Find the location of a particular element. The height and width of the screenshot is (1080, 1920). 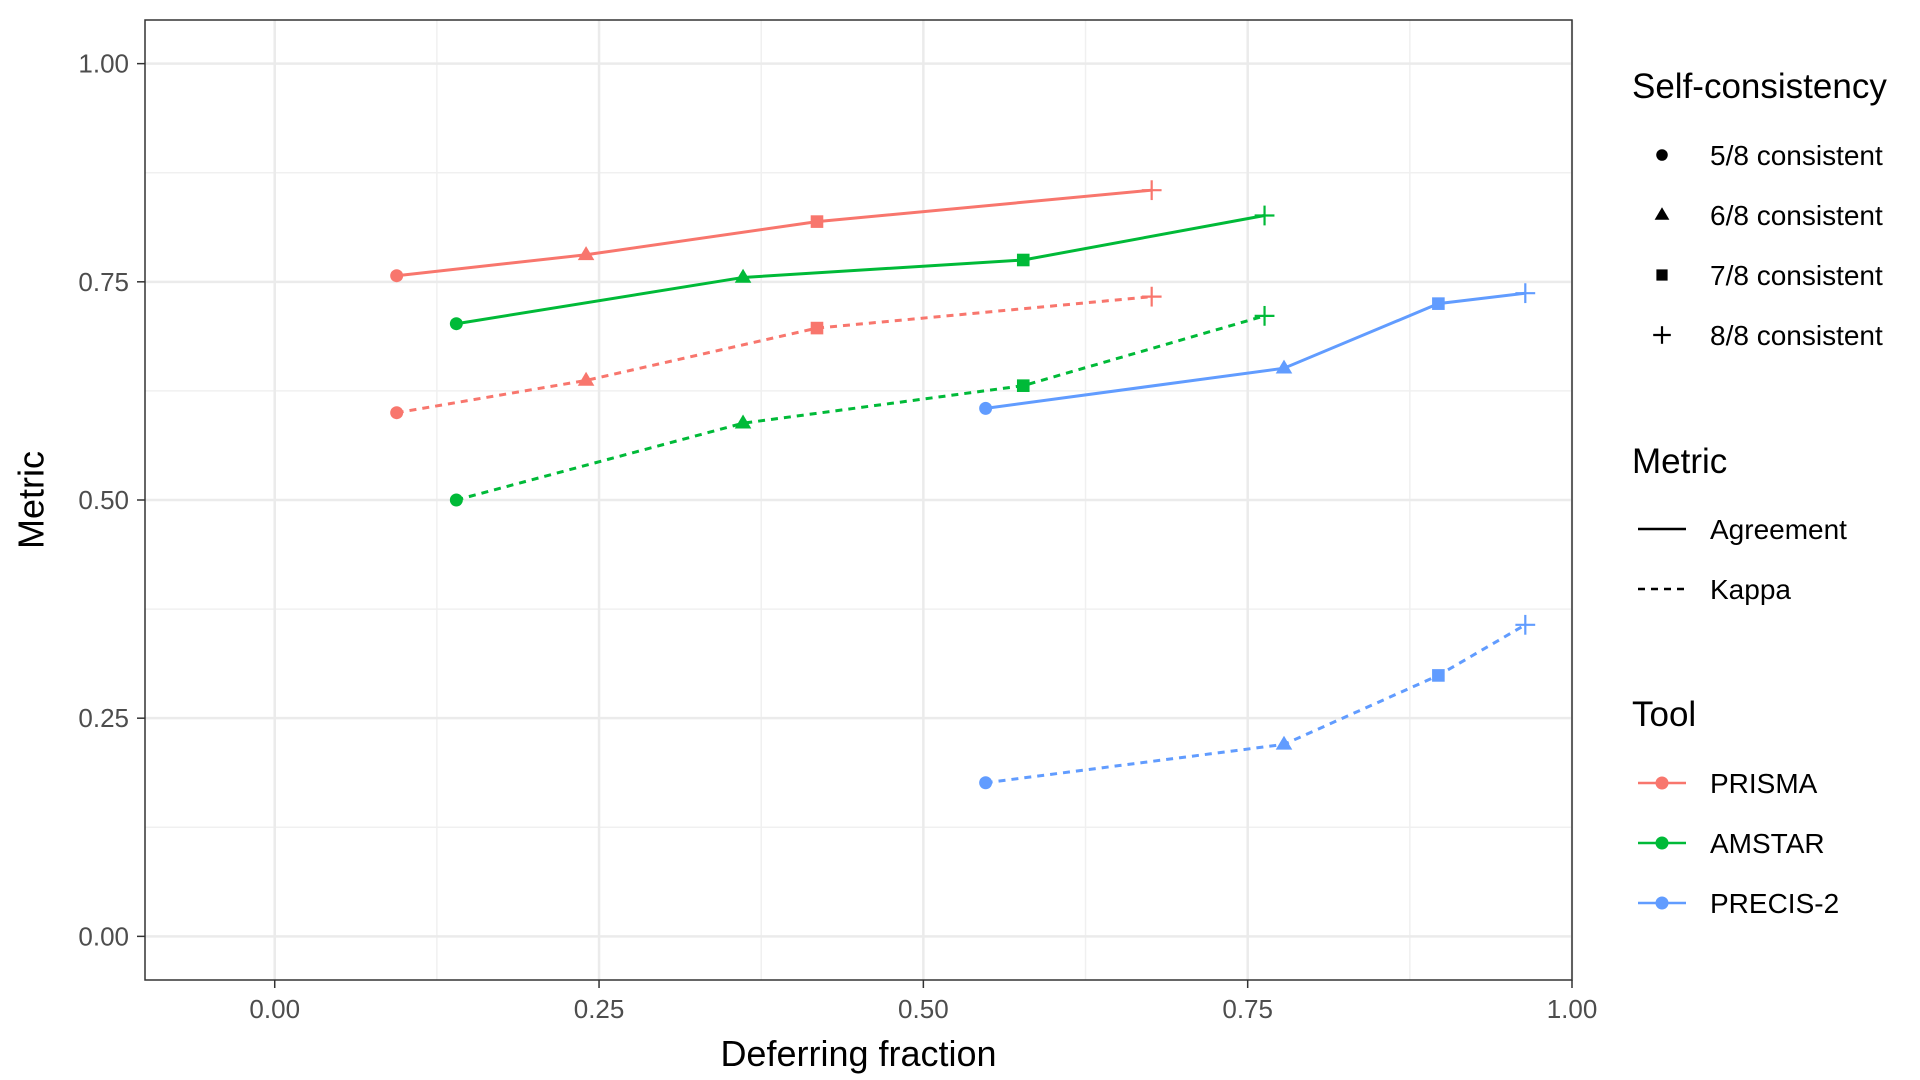

legend-key-point-amstar is located at coordinates (1662, 843).